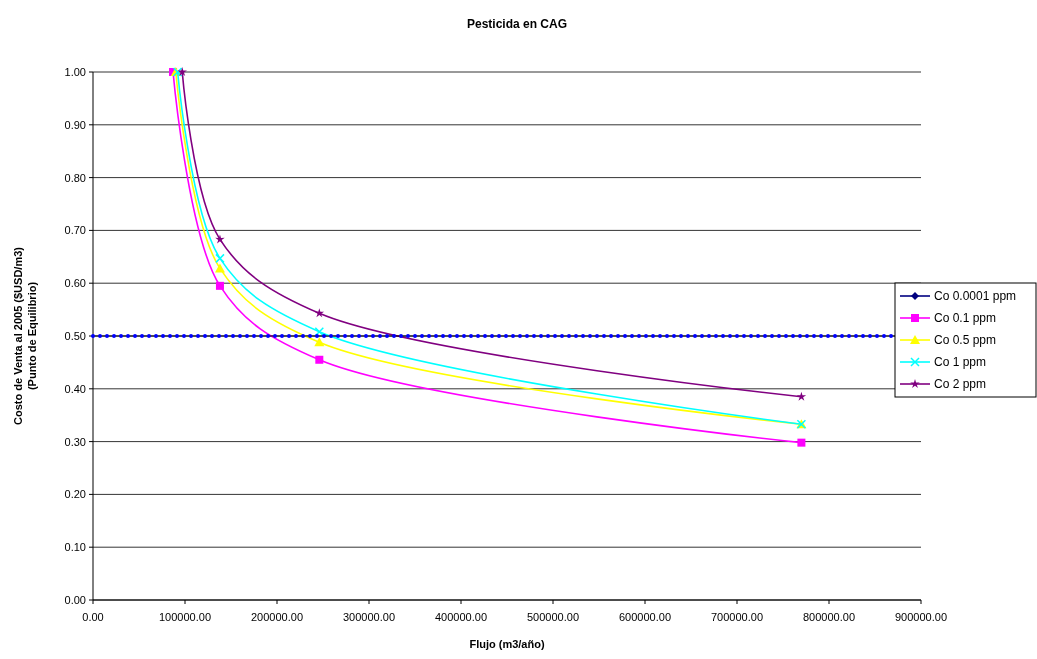 This screenshot has height=659, width=1037. What do you see at coordinates (517, 24) in the screenshot?
I see `chart-title: Pesticida en CAG` at bounding box center [517, 24].